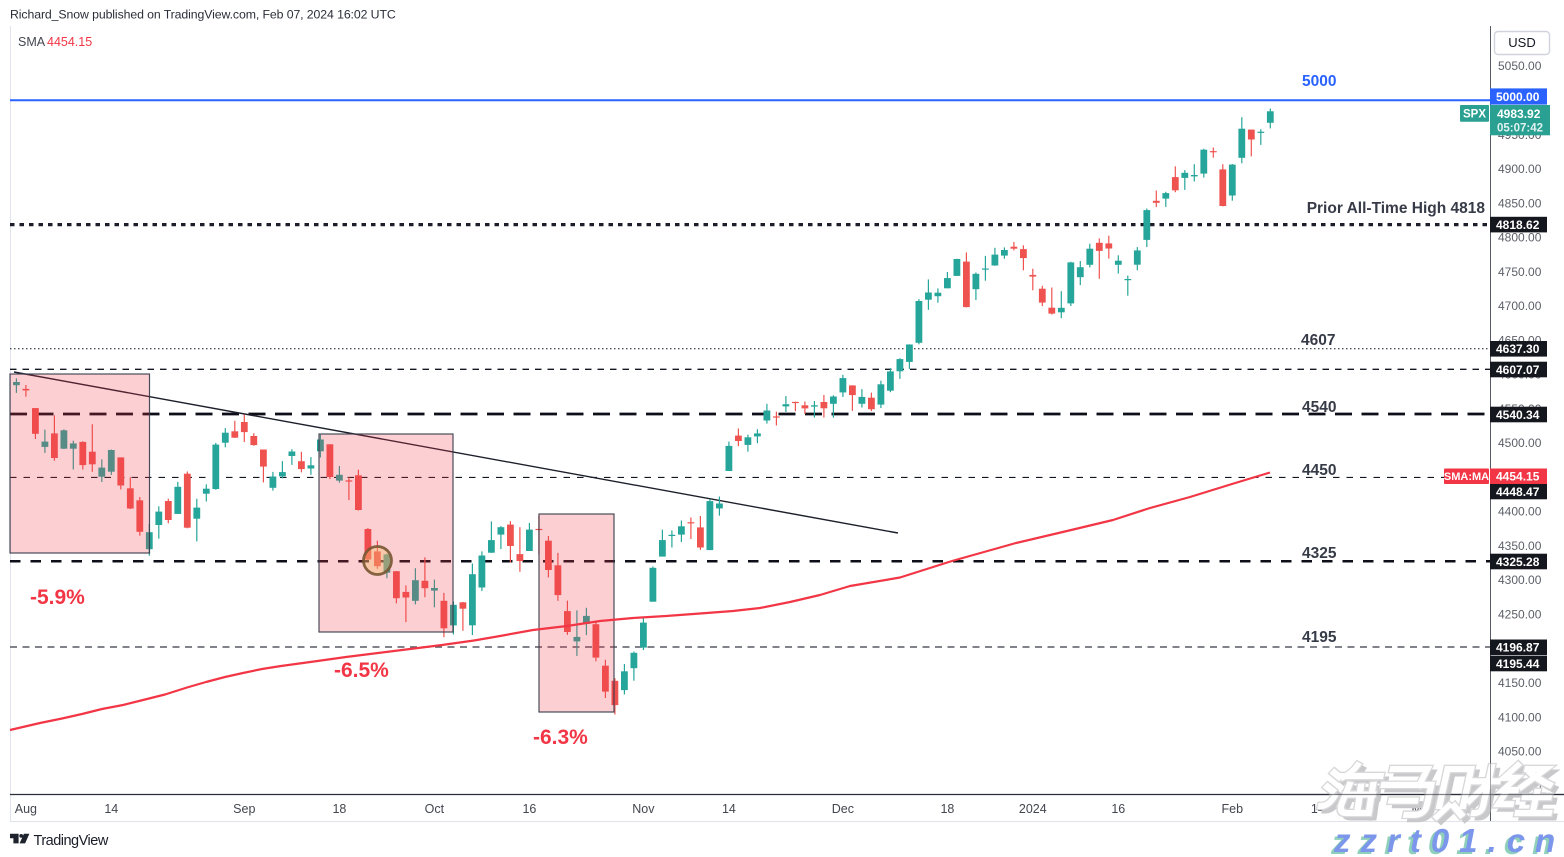 This screenshot has height=857, width=1564. What do you see at coordinates (1518, 225) in the screenshot?
I see `svg-text: 4818.62` at bounding box center [1518, 225].